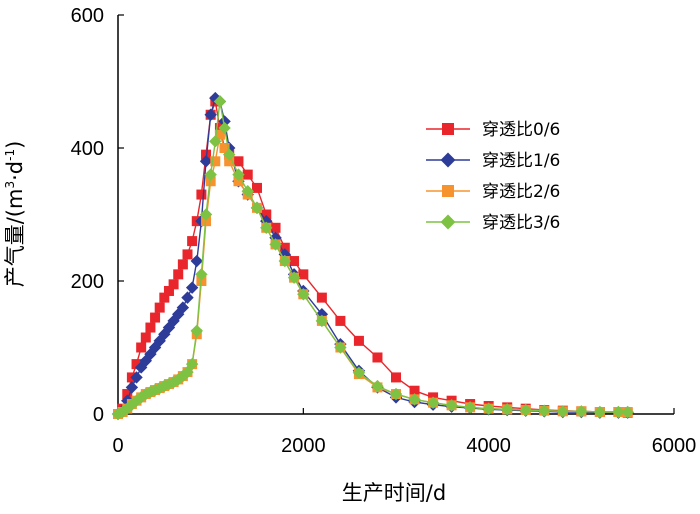 This screenshot has height=514, width=700. What do you see at coordinates (87, 282) in the screenshot?
I see `y-tick-label: 200` at bounding box center [87, 282].